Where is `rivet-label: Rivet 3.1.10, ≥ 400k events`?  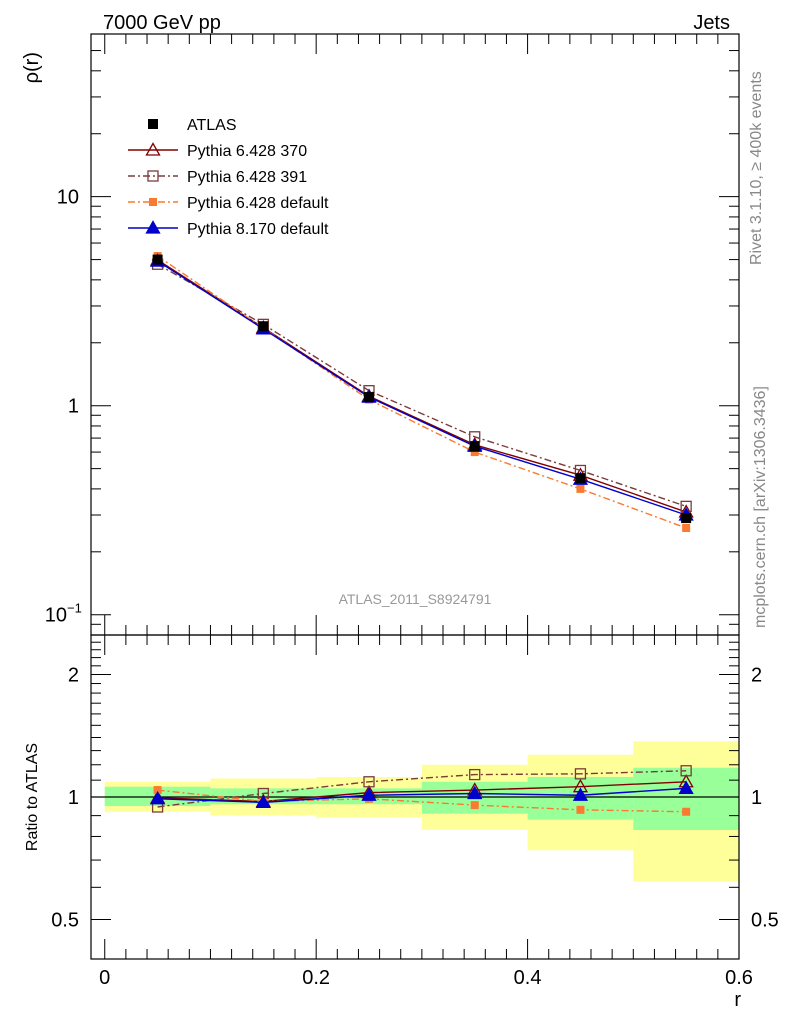 rivet-label: Rivet 3.1.10, ≥ 400k events is located at coordinates (756, 168).